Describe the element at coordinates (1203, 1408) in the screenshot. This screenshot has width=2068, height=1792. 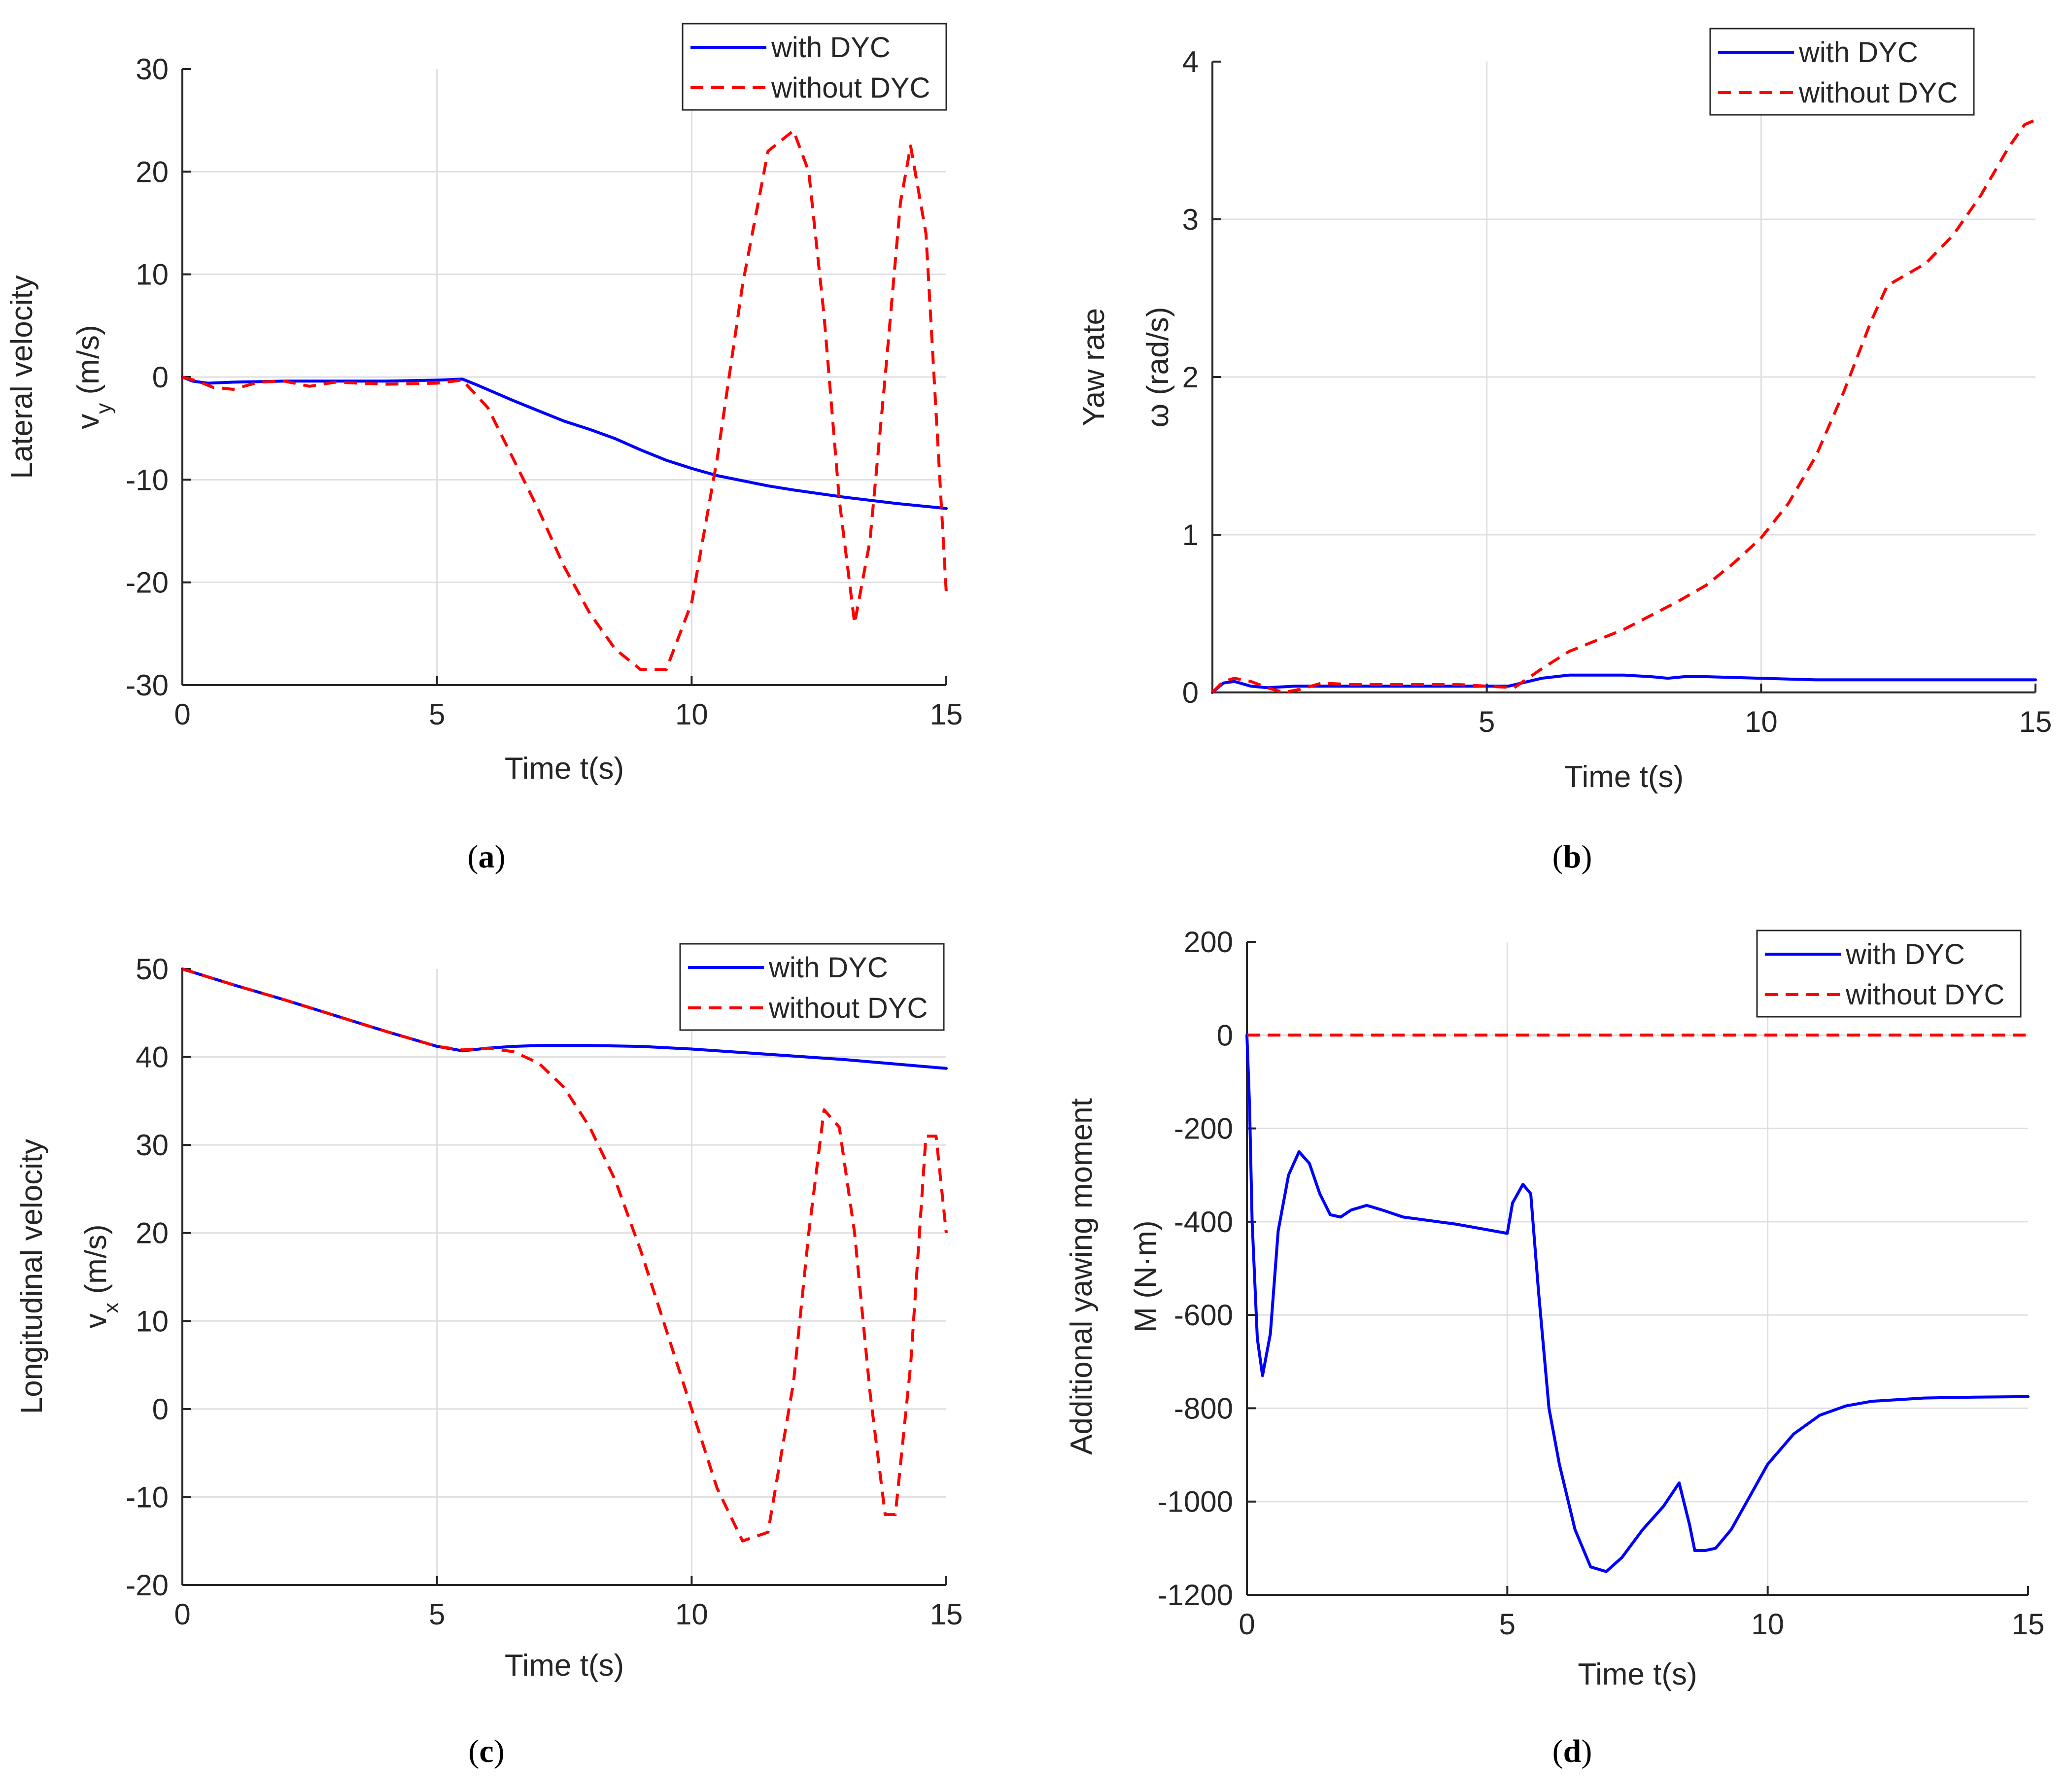
I see `y-tick-label: -800` at that location.